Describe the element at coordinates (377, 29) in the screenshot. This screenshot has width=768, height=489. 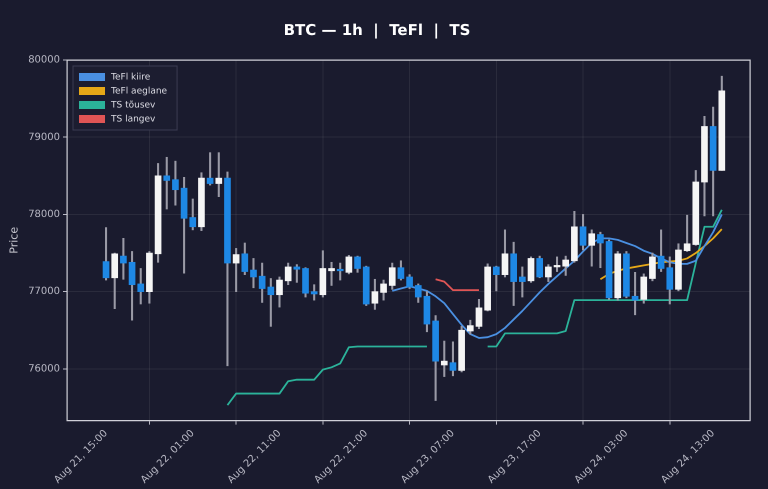
I see `chart-title: BTC — 1h | TeFl | TS` at that location.